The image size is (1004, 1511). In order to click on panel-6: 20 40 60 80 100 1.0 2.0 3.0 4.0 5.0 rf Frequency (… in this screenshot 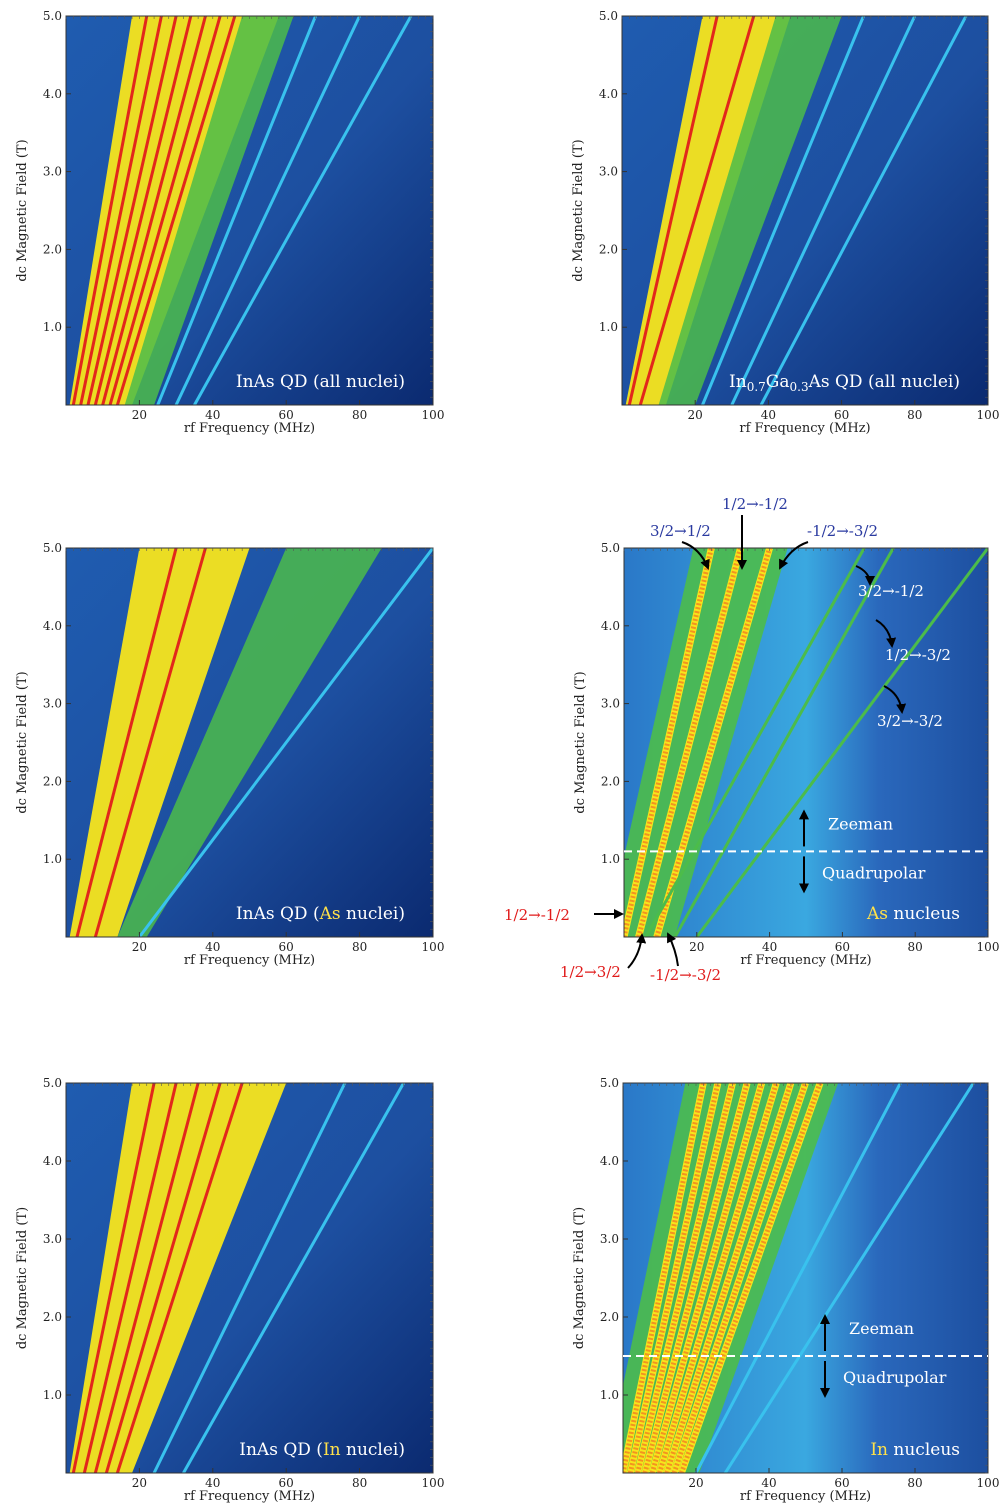, I will do `click(785, 1290)`.